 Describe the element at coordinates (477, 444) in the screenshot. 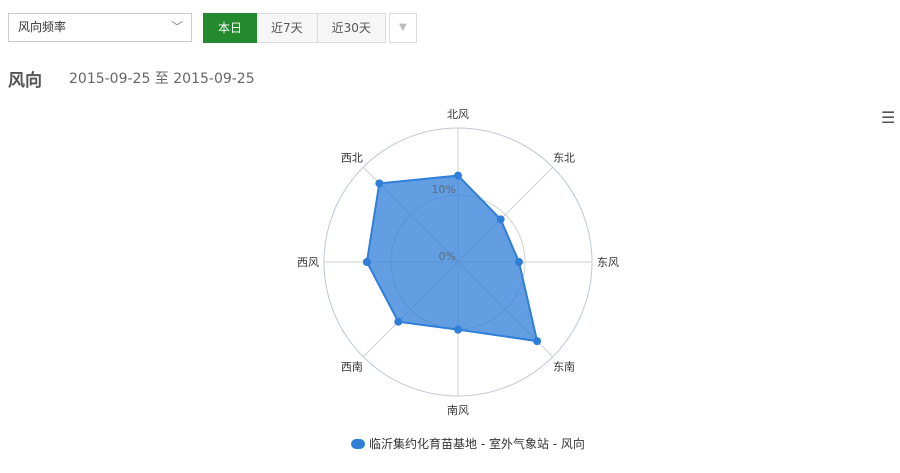

I see `legend-label: 临沂集约化育苗基地 - 室外气象站 - 风向` at that location.